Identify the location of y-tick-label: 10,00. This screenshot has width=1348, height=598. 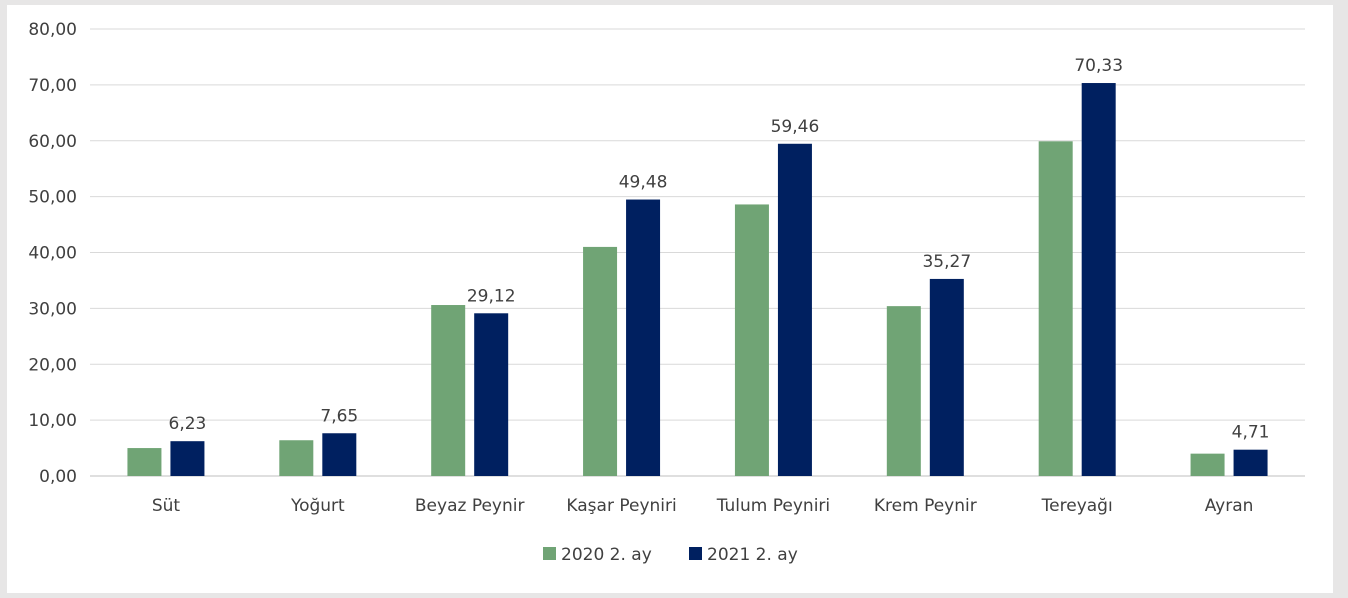
(52, 421).